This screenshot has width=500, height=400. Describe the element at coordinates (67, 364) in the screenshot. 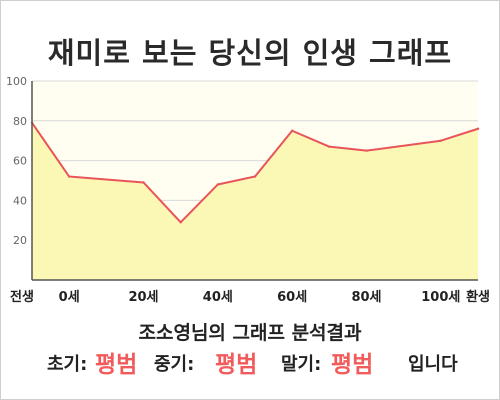

I see `early-label: 초기:` at that location.